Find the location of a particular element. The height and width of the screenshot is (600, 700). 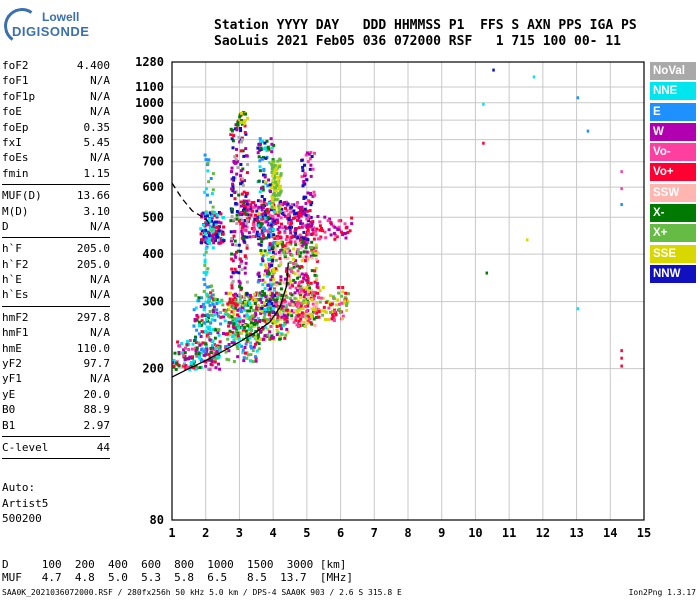

legend-item-nne: NNE is located at coordinates (673, 91).